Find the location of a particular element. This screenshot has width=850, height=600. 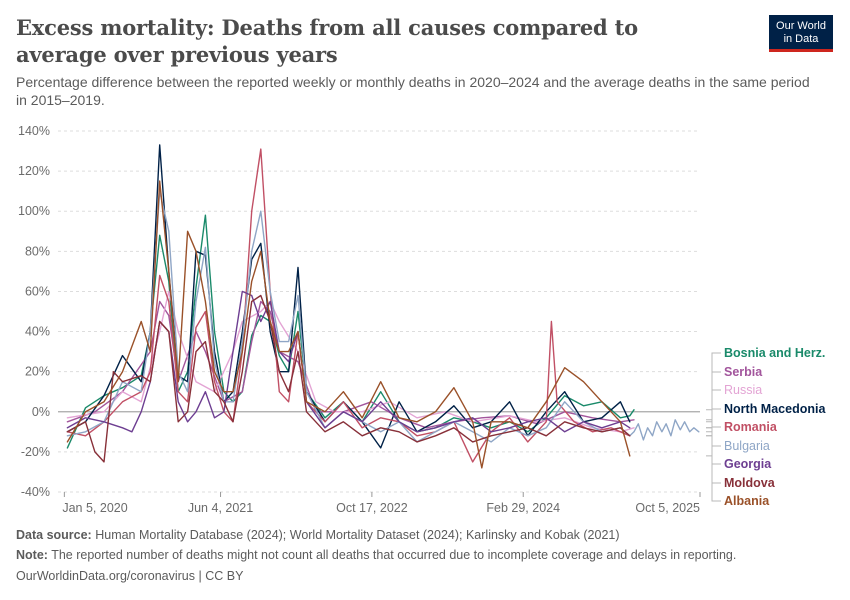

legend-label: Serbia is located at coordinates (743, 372).